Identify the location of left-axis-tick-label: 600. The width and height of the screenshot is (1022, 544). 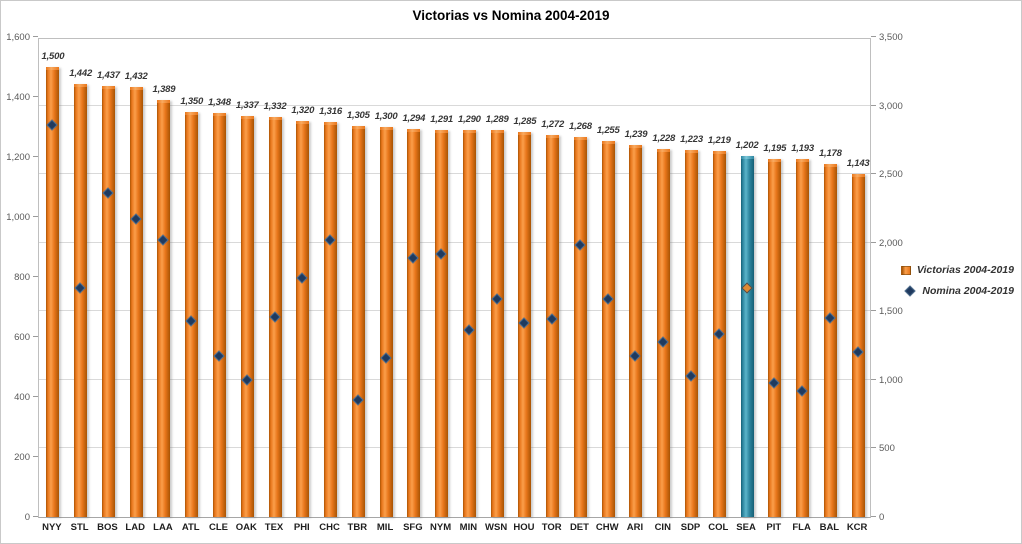
(22, 337).